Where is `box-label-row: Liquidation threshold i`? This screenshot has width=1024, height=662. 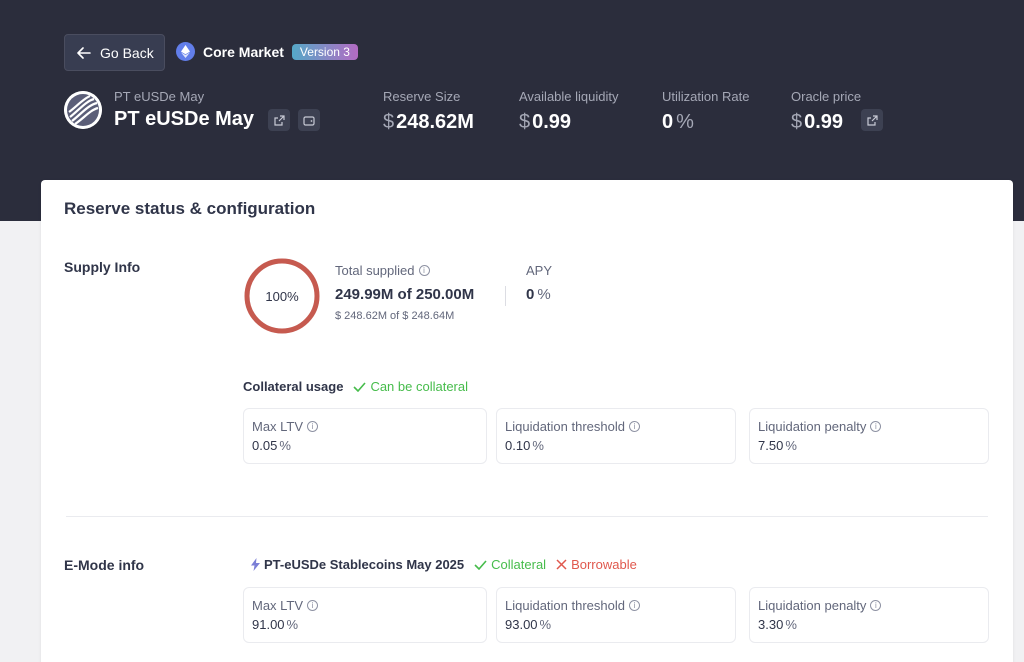 box-label-row: Liquidation threshold i is located at coordinates (616, 426).